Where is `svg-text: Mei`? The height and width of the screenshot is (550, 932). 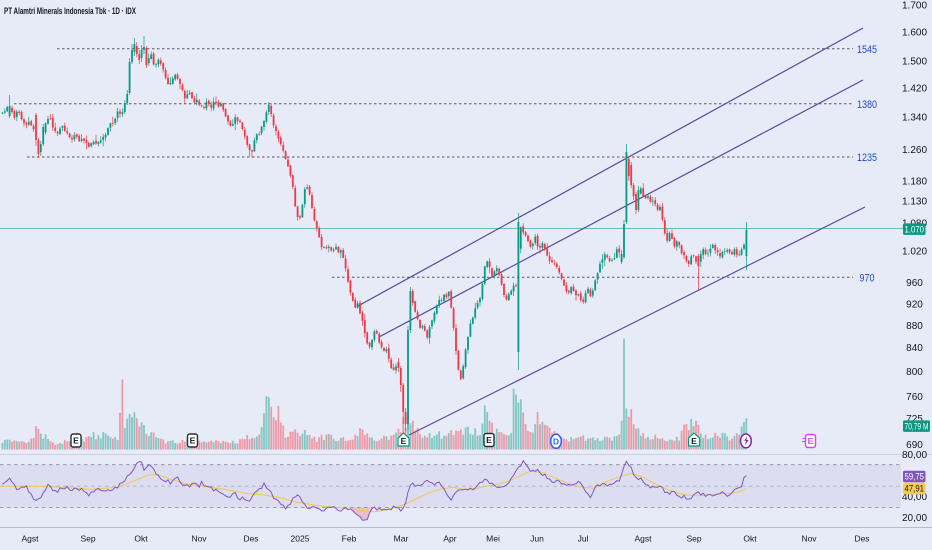 svg-text: Mei is located at coordinates (493, 539).